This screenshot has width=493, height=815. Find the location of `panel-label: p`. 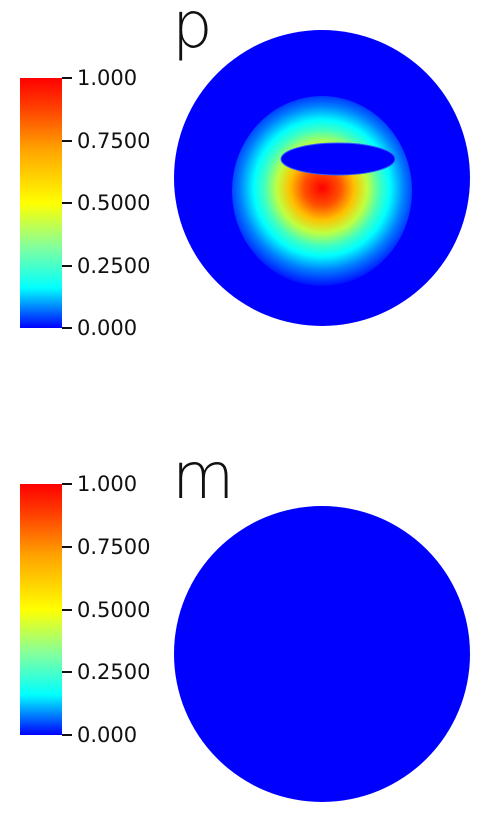

panel-label: p is located at coordinates (192, 31).